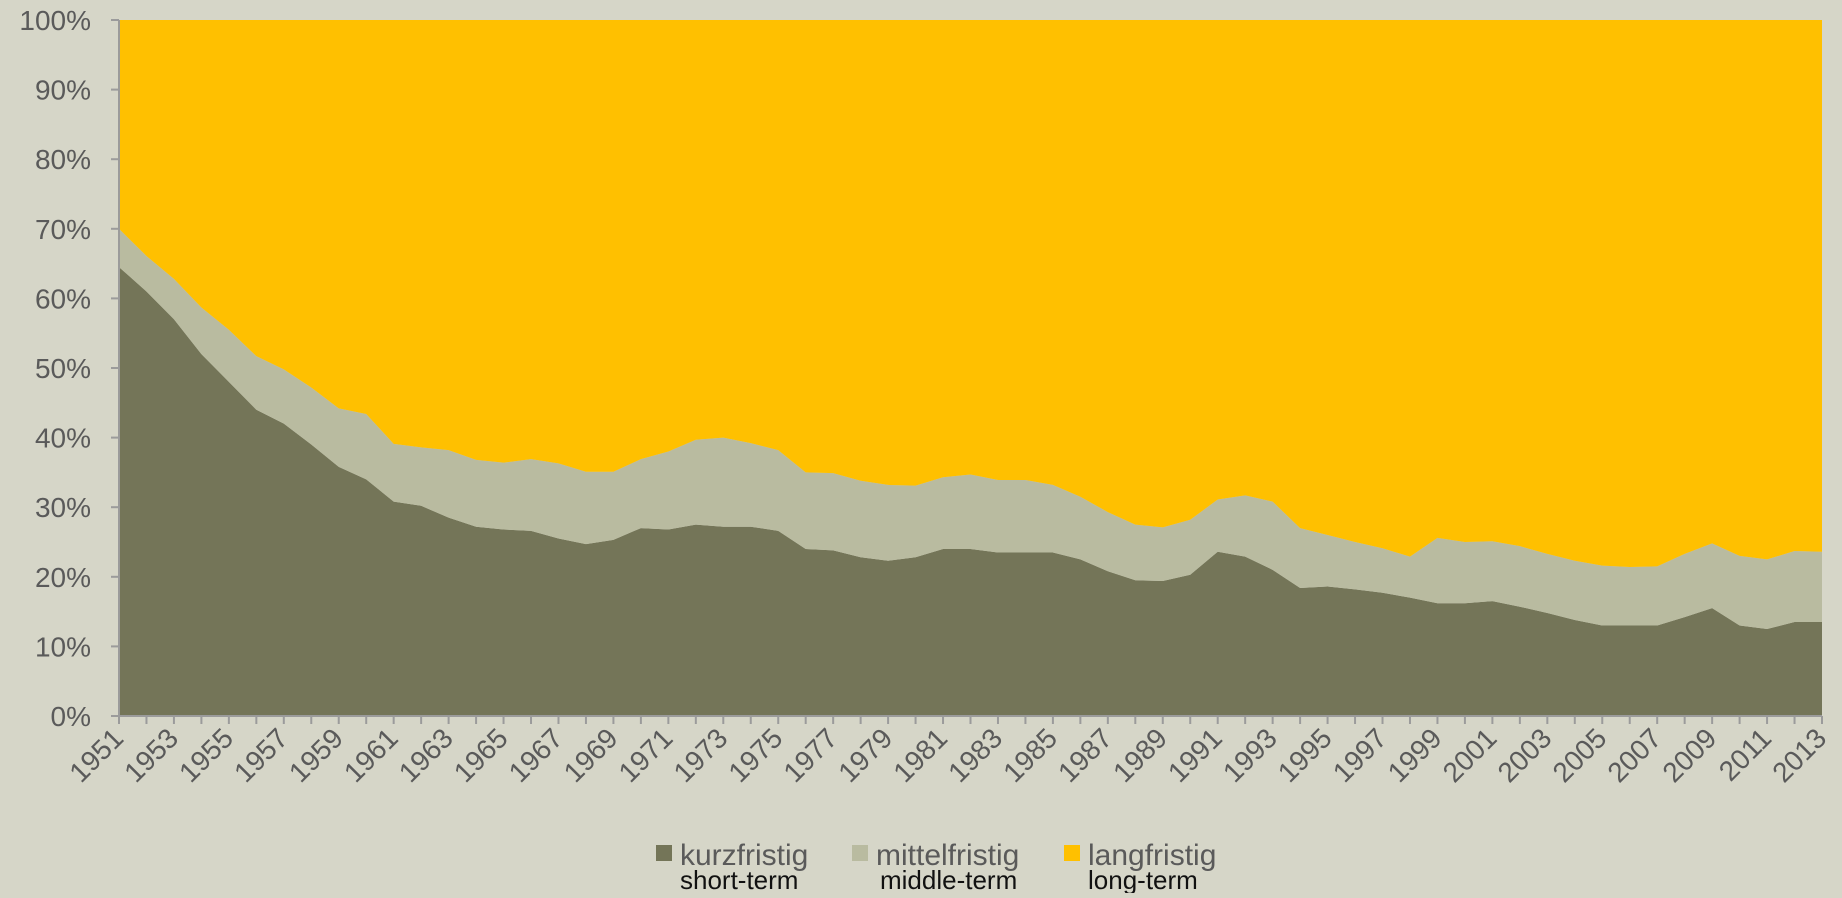  Describe the element at coordinates (1799, 755) in the screenshot. I see `x-tick-label: 2013` at that location.